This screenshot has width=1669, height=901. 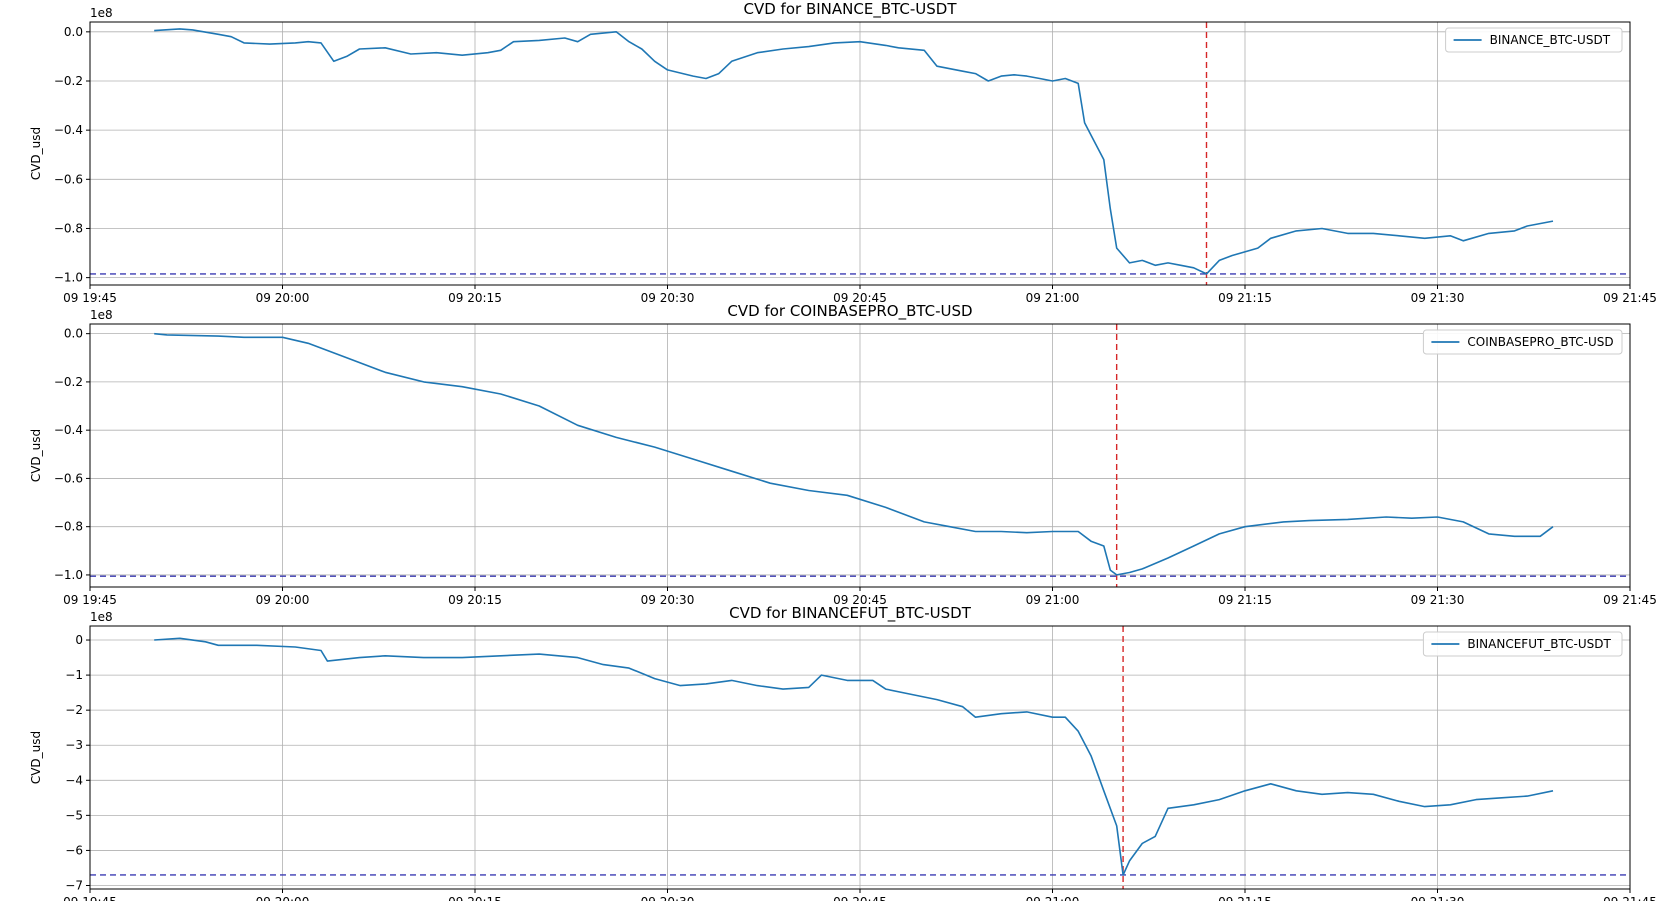 What do you see at coordinates (74, 815) in the screenshot?
I see `y-tick-label: −5` at bounding box center [74, 815].